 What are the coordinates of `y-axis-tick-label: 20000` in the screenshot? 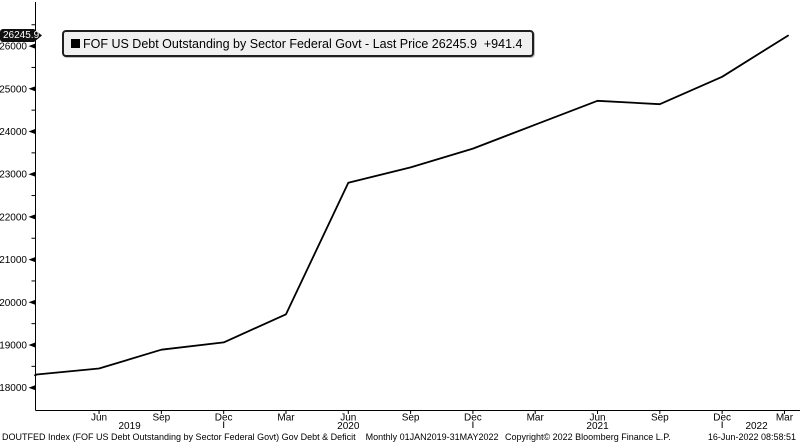 It's located at (13, 303).